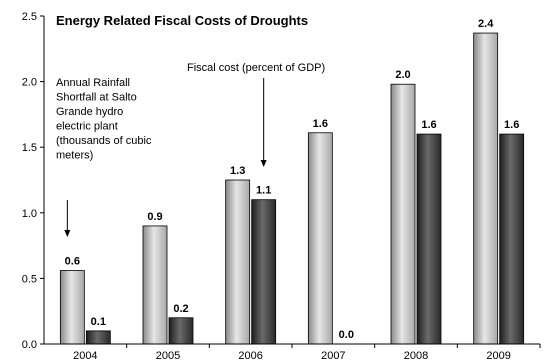  I want to click on x-ticks: 2004 2005 2006 2007 2008 2009, so click(307, 353).